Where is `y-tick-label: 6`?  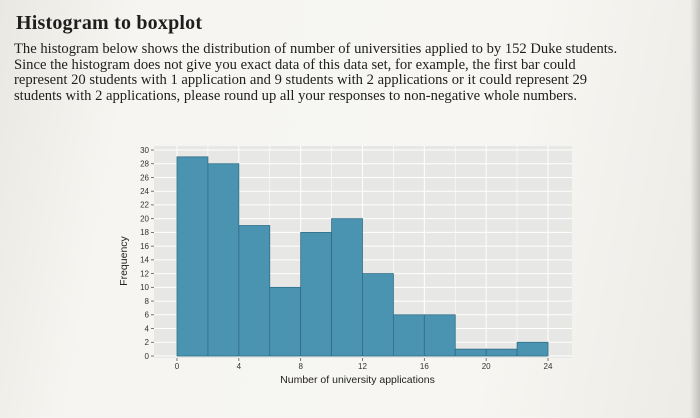 y-tick-label: 6 is located at coordinates (147, 315).